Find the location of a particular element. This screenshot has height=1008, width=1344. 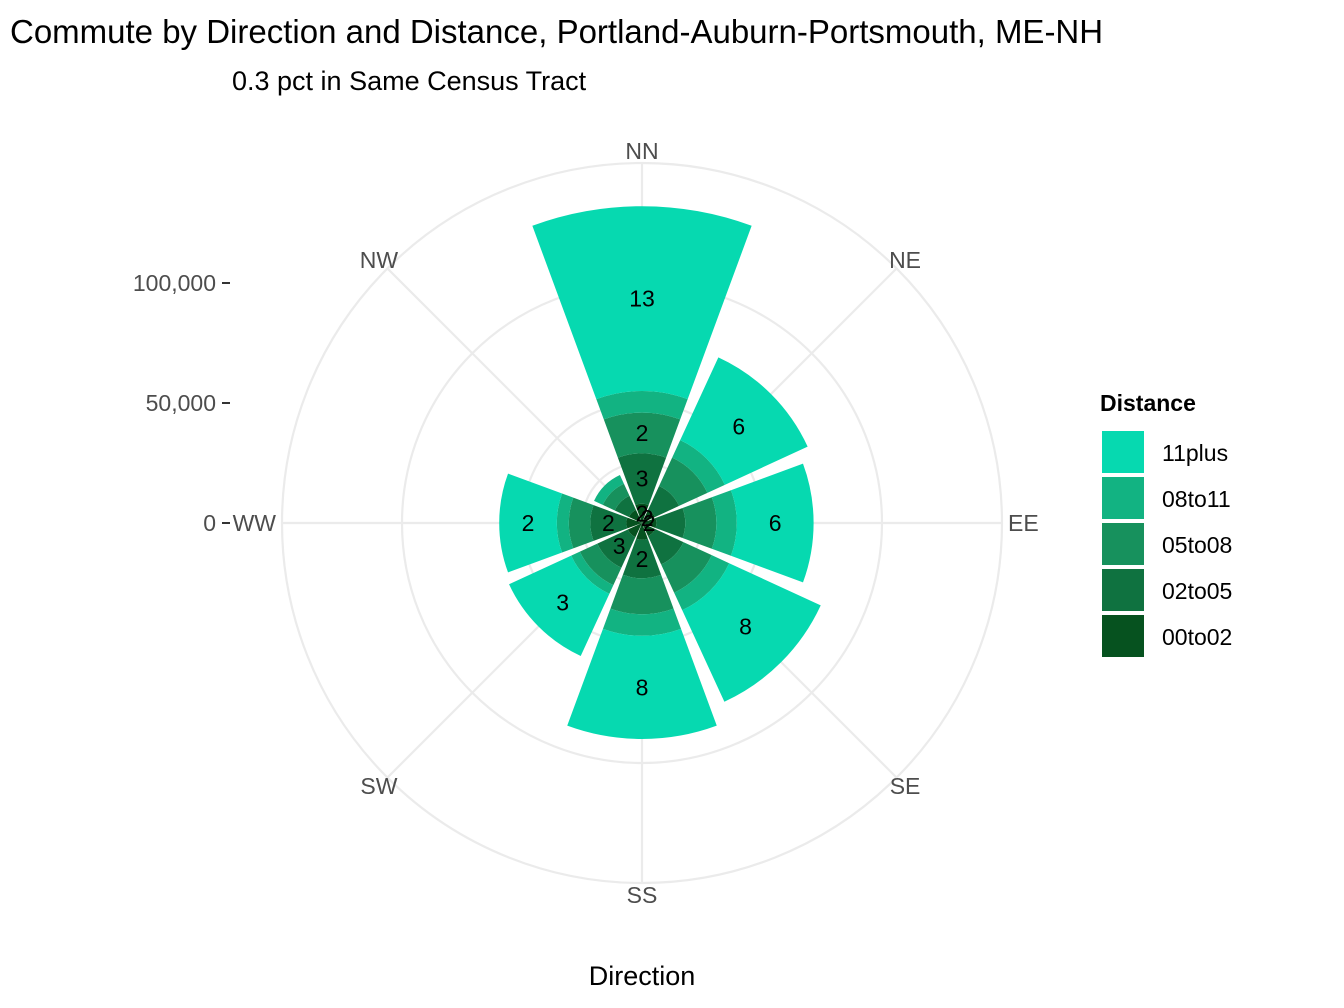

y-tick-label: 100,000 is located at coordinates (174, 283).